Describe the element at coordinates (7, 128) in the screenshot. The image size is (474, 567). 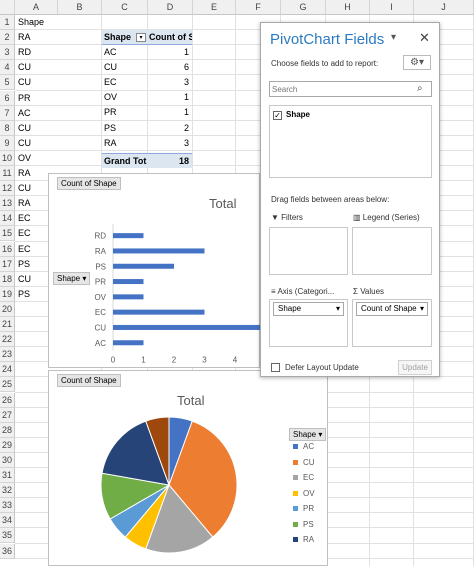
I see `row-header: 8` at that location.